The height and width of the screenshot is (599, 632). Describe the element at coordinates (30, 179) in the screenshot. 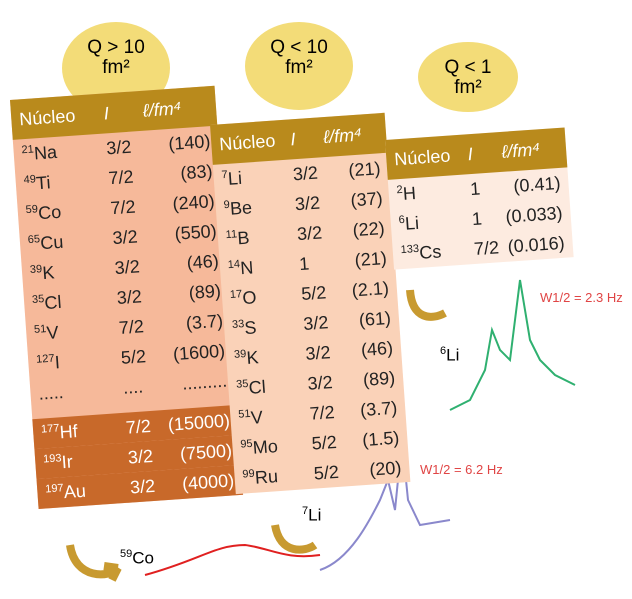

I see `mass-number: 49` at that location.